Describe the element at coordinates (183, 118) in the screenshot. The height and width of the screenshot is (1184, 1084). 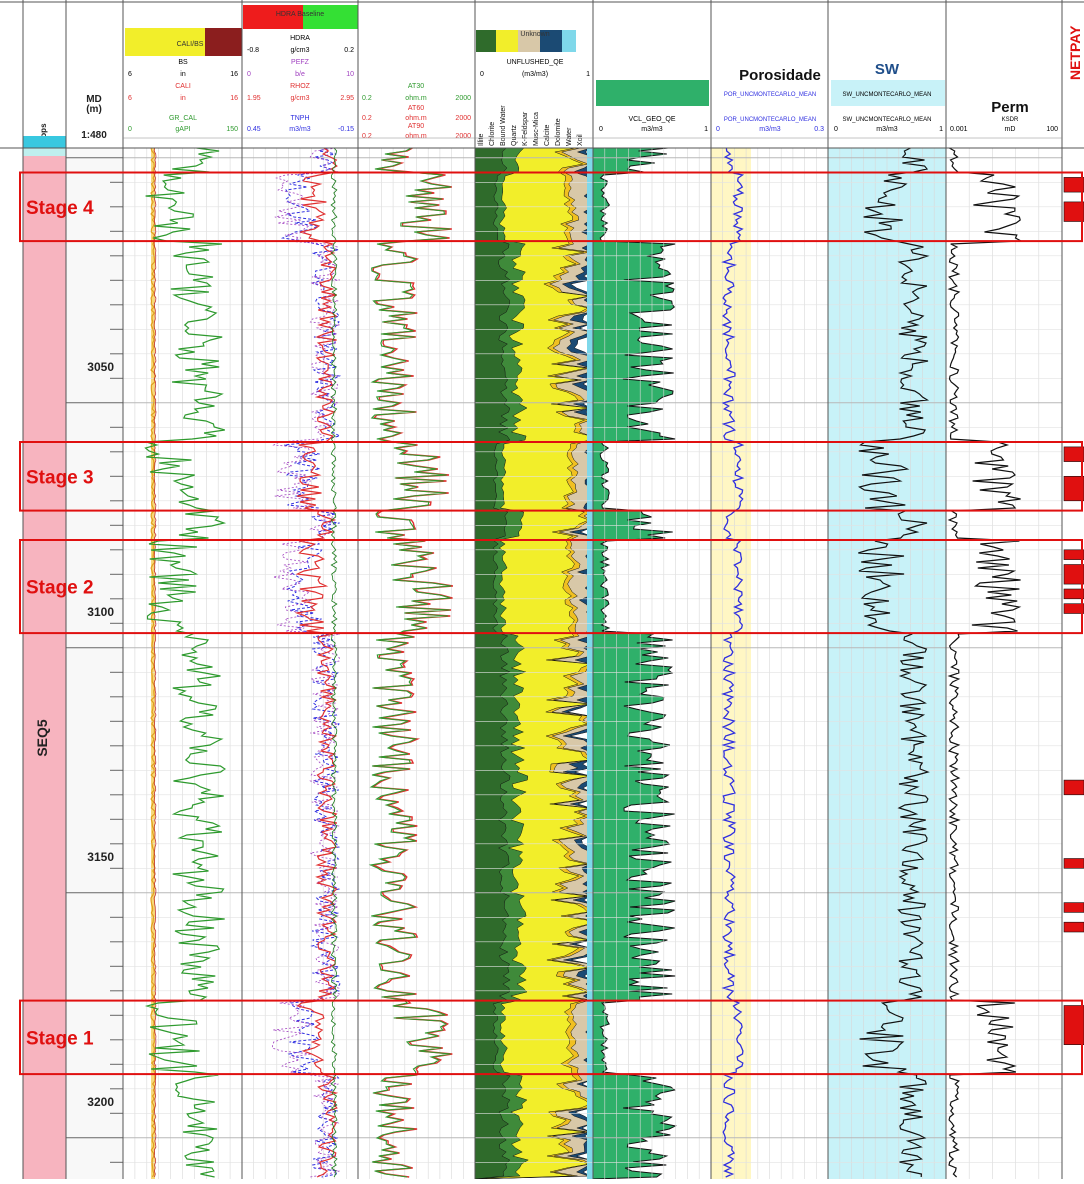
I see `gr-curve-2-name: GR_CAL` at that location.